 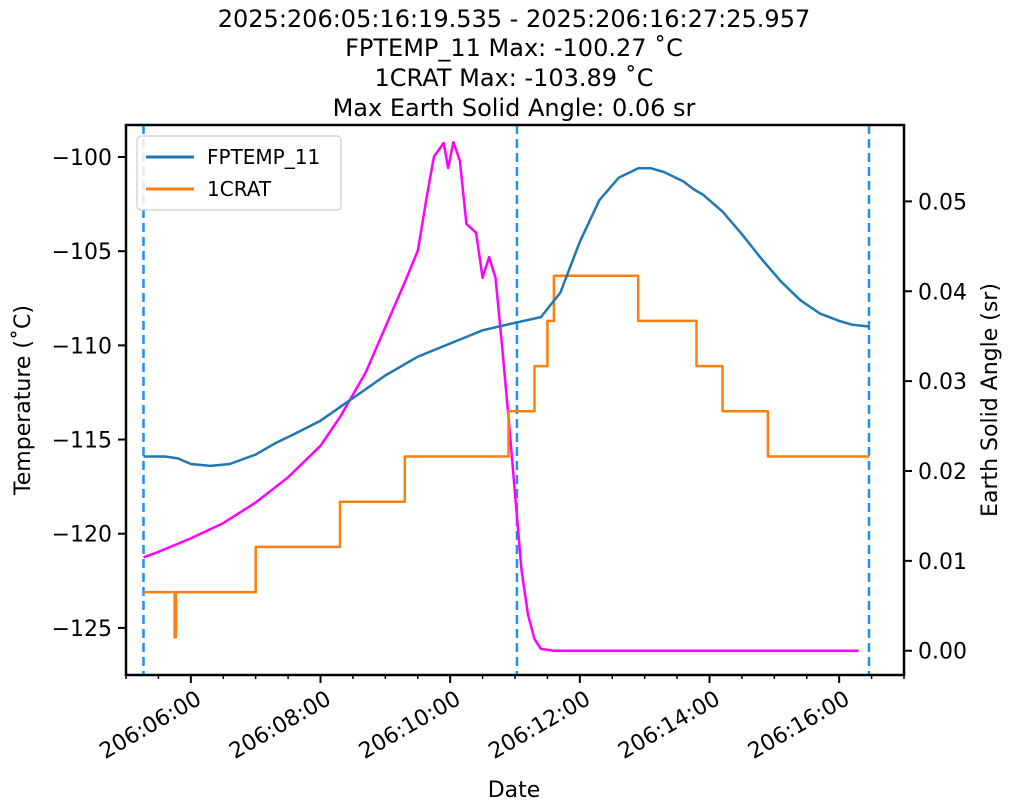 I want to click on x-tick-label-5: 206:16:00, so click(x=799, y=726).